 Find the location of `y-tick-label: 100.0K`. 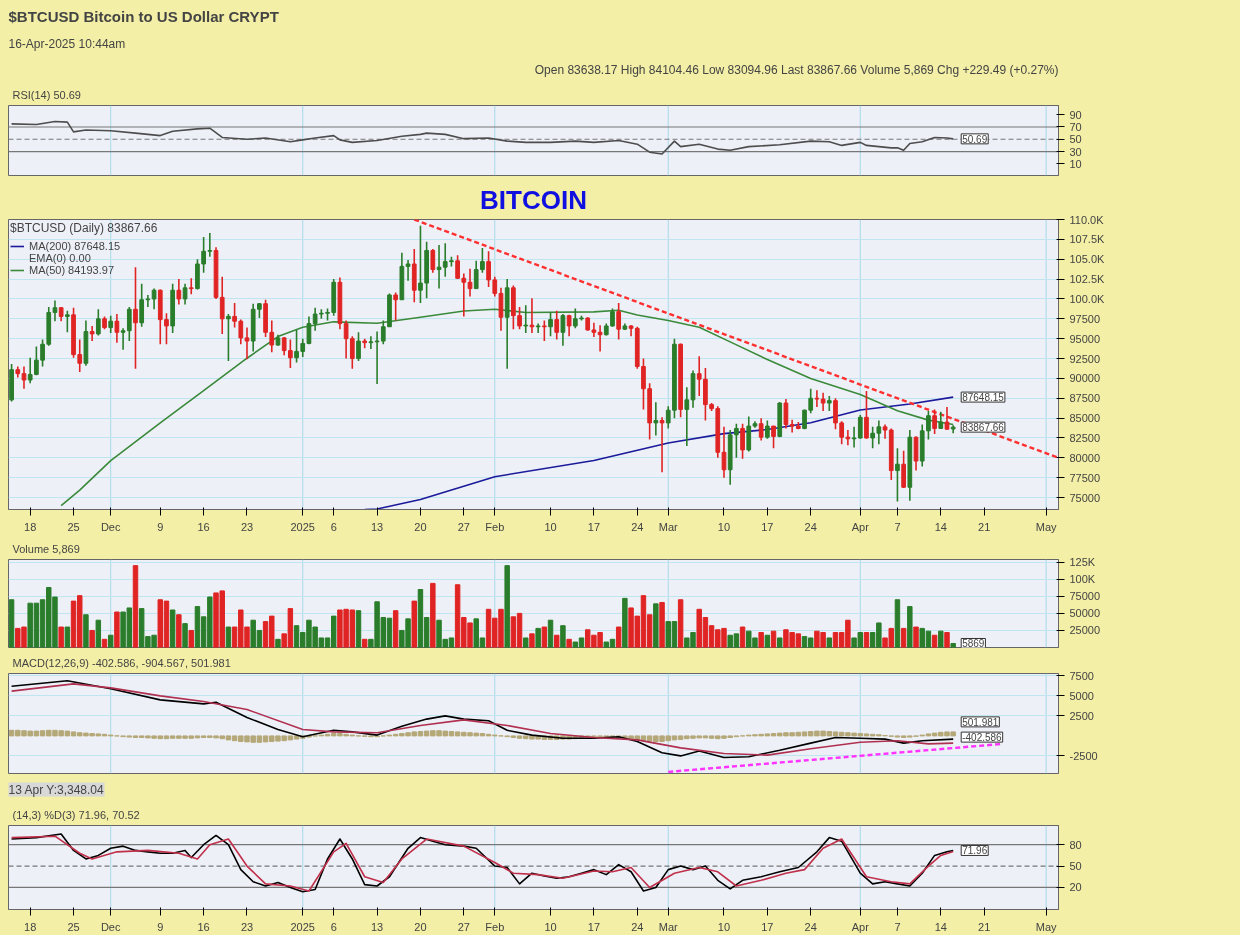

y-tick-label: 100.0K is located at coordinates (1087, 298).